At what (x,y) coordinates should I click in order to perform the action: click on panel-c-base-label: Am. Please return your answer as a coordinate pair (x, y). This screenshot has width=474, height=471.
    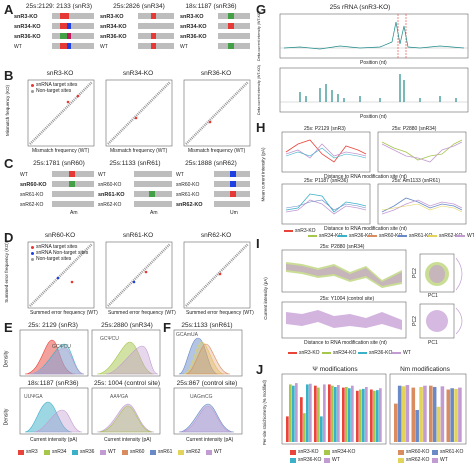
    Looking at the image, I should click on (154, 213).